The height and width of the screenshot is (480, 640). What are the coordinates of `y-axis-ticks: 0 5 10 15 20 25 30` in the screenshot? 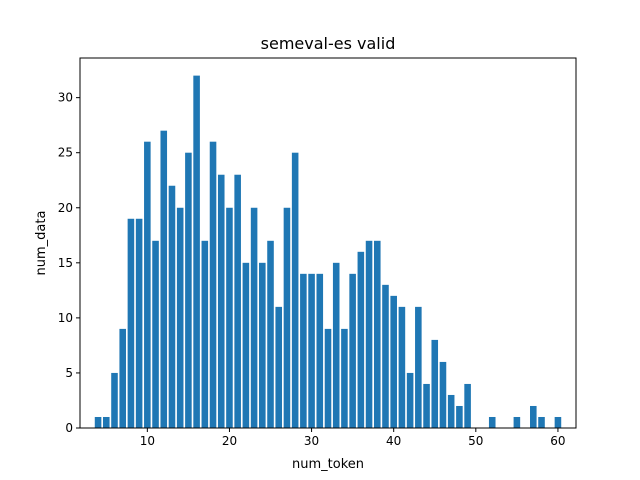 It's located at (69, 263).